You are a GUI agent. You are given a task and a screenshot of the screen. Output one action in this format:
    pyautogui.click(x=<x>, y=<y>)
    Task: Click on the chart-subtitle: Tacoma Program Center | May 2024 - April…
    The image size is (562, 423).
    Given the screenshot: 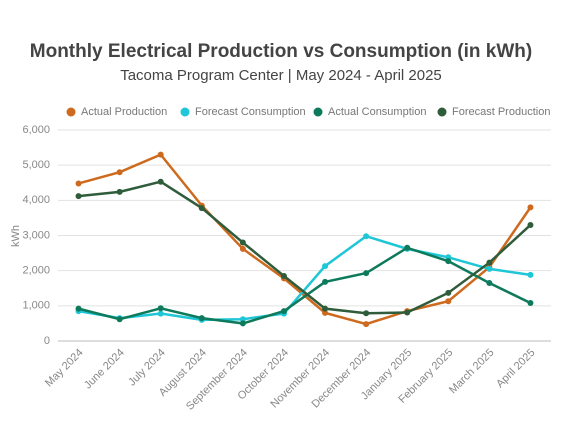 What is the action you would take?
    pyautogui.click(x=281, y=75)
    